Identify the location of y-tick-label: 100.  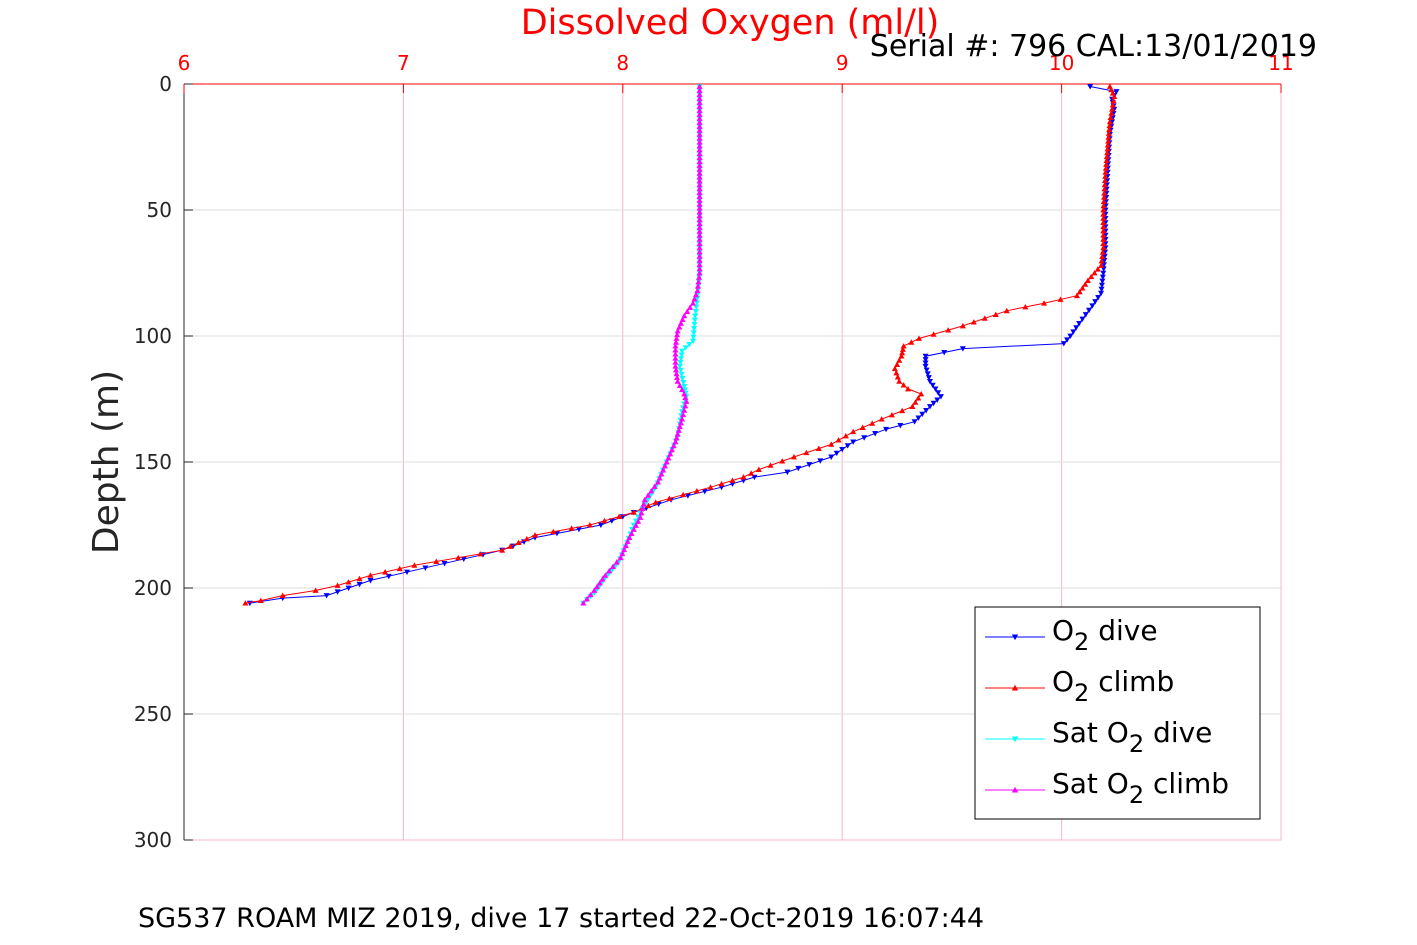
(153, 336).